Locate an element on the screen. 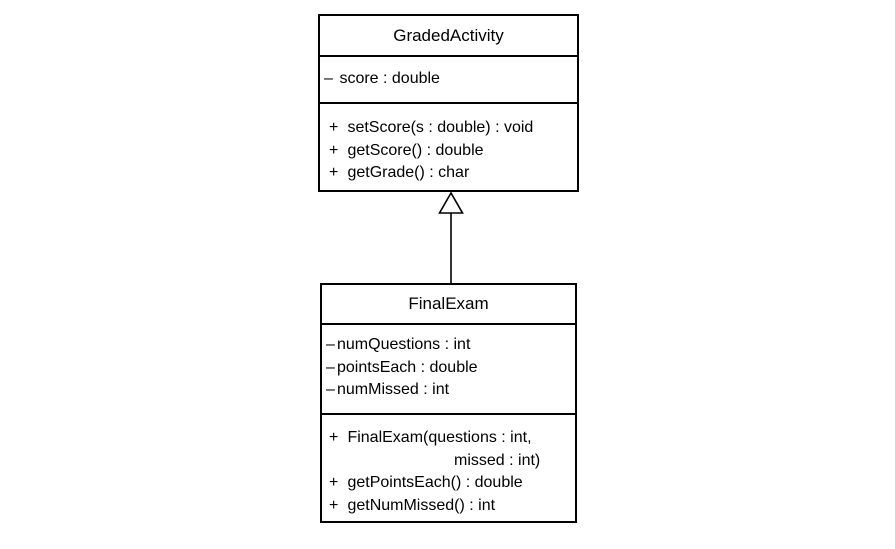 The width and height of the screenshot is (895, 549). attribute-text: numMissed : int is located at coordinates (393, 389).